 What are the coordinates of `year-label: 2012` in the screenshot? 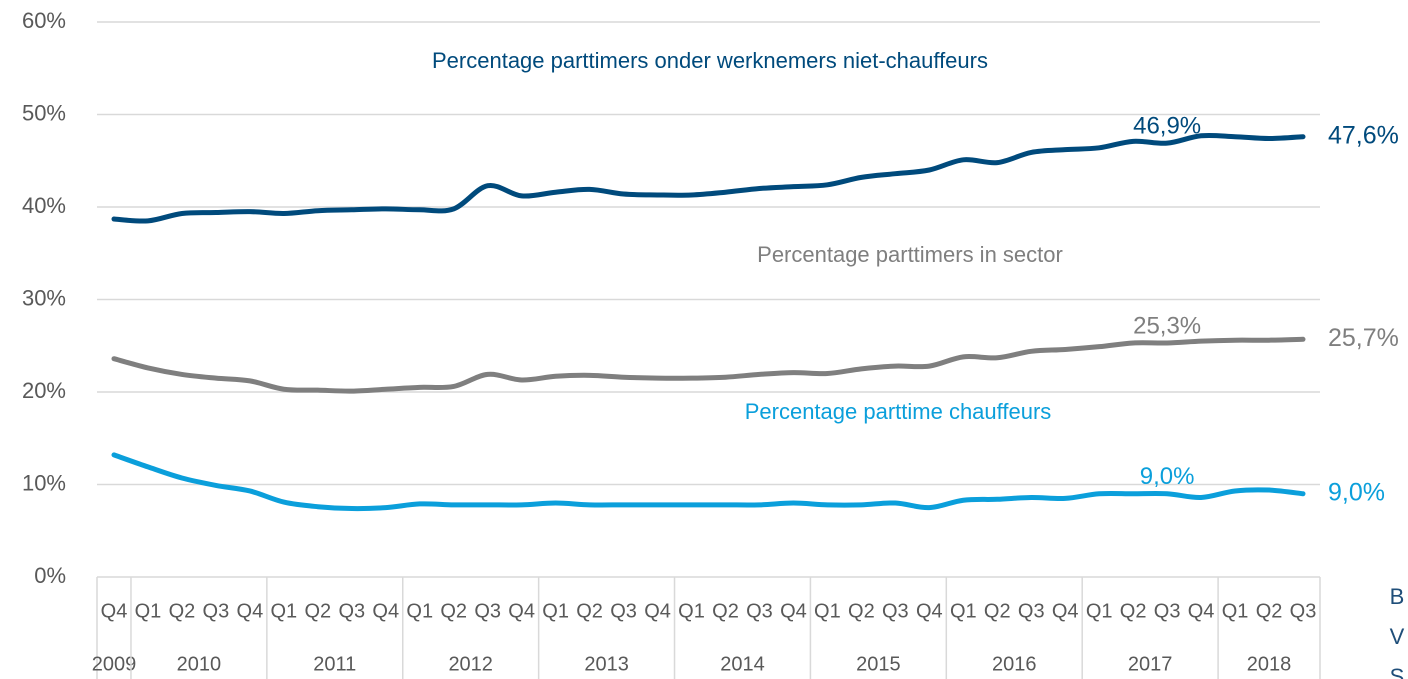 It's located at (470, 664).